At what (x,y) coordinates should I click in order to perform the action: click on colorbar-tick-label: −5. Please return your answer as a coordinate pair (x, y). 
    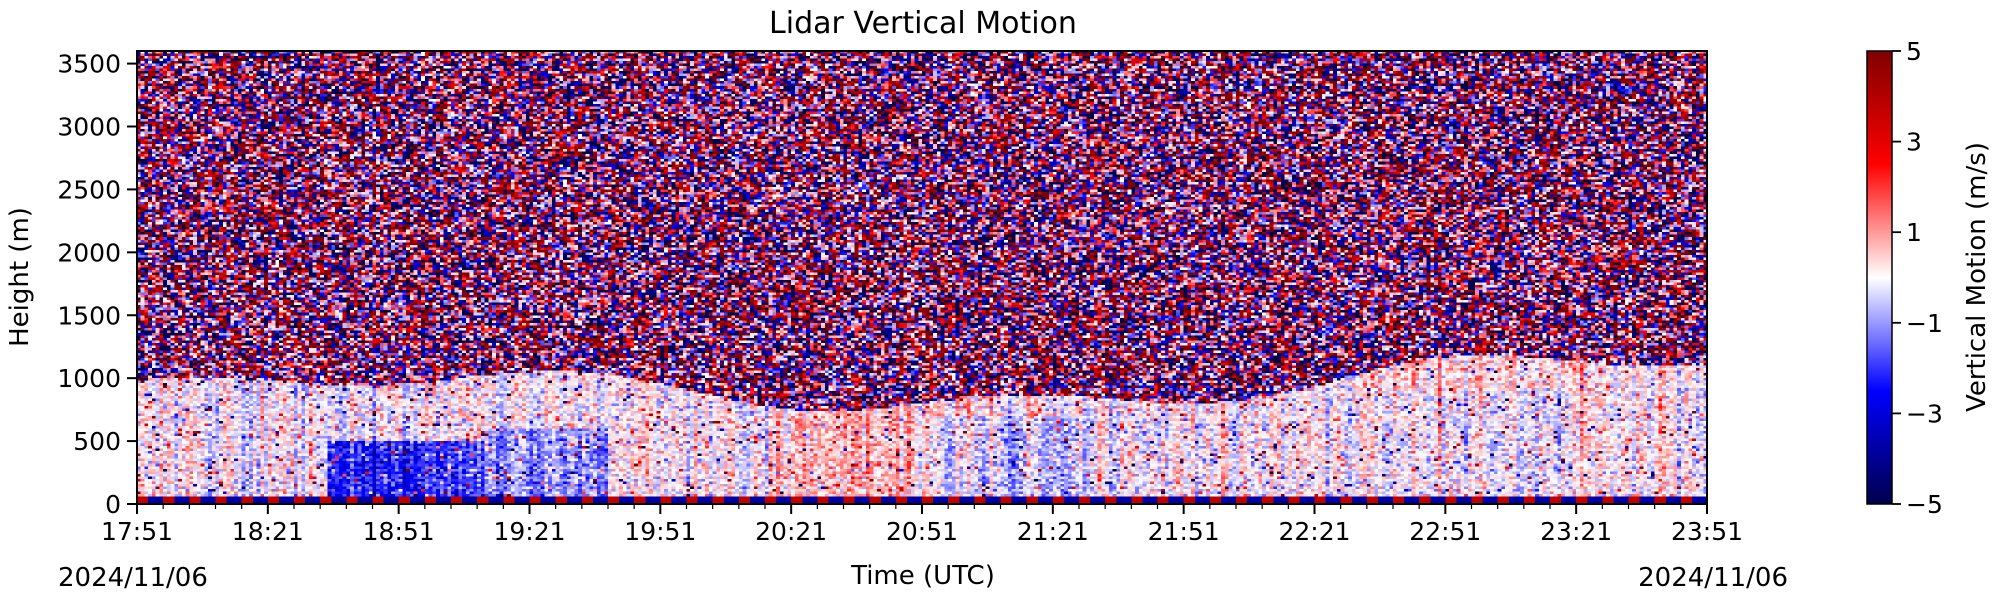
    Looking at the image, I should click on (1924, 504).